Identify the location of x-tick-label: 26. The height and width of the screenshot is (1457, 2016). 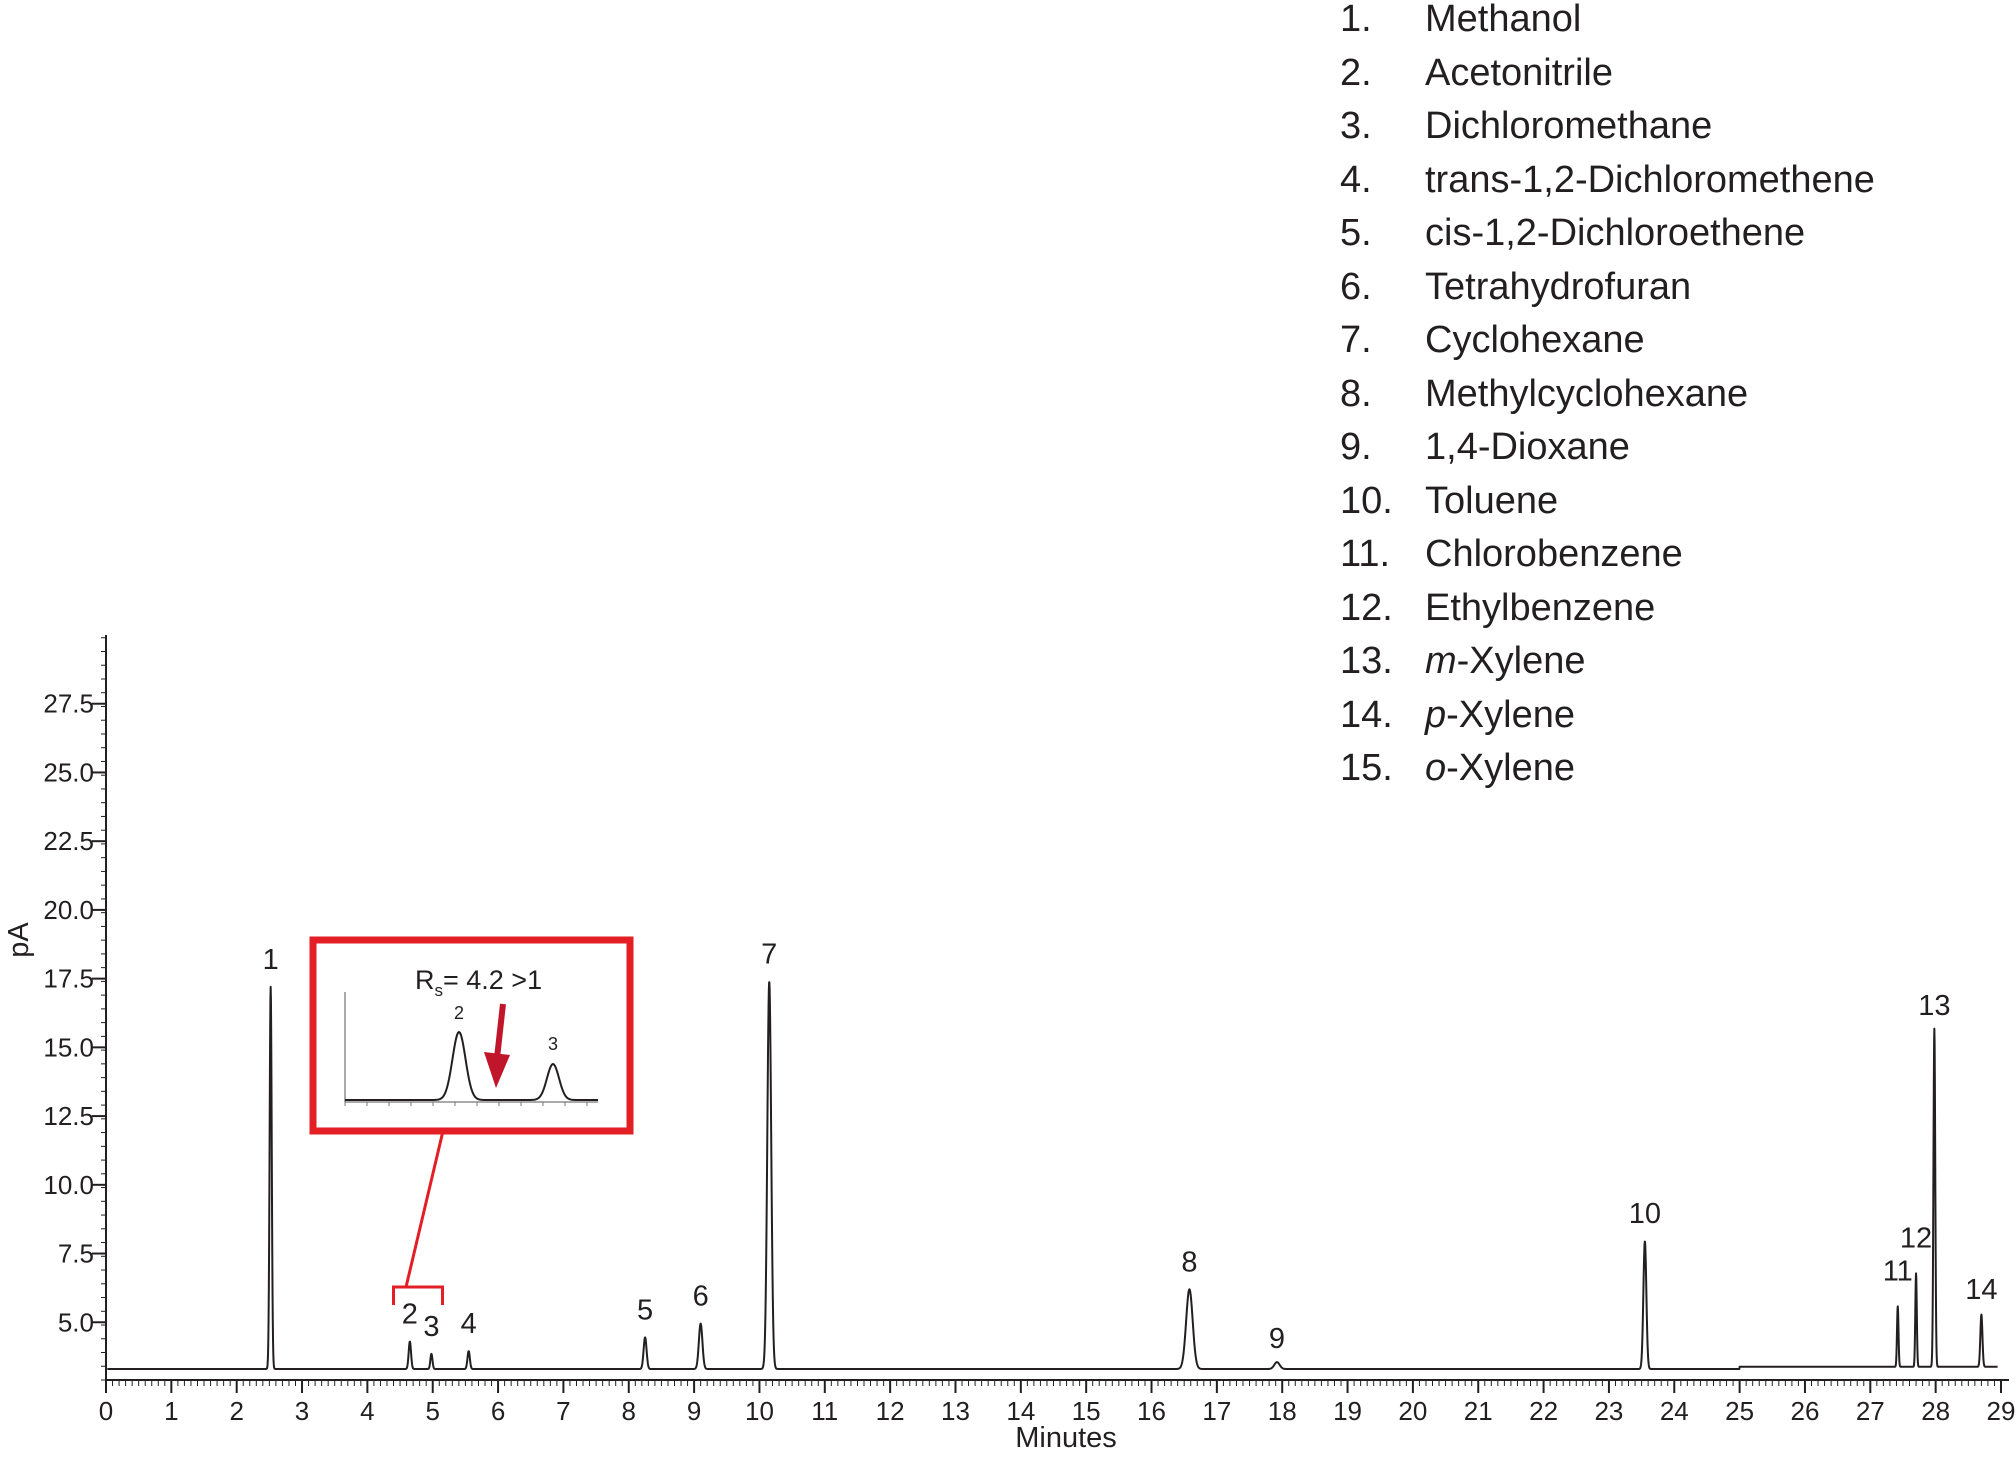
(1805, 1411).